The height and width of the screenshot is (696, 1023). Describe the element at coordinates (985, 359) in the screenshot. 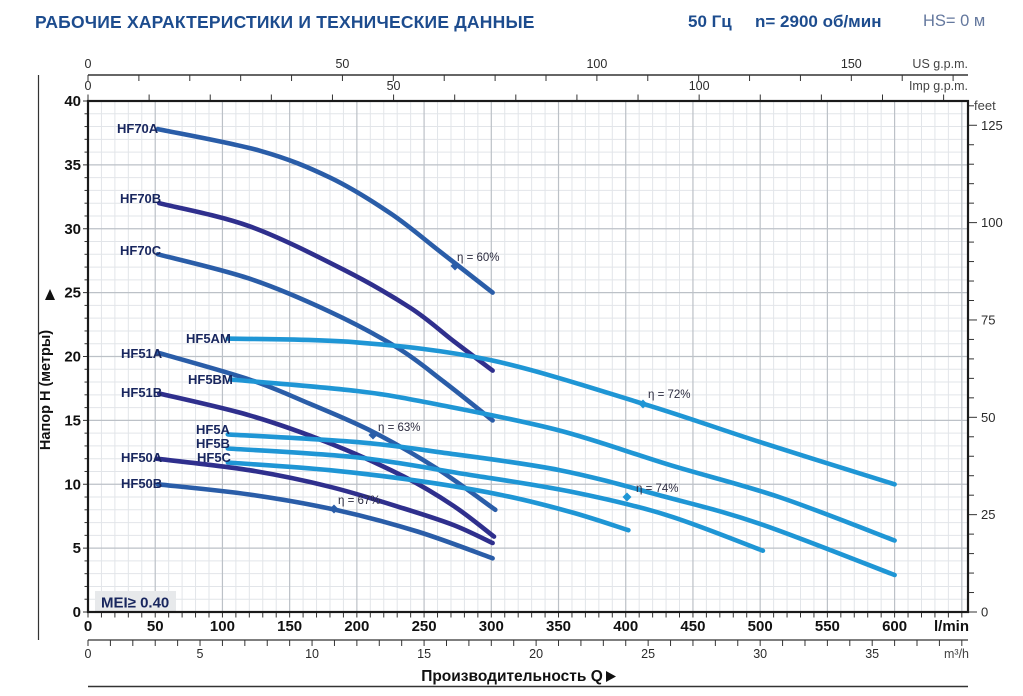

I see `feet-axis: 0 25 50 75 100 125 feet` at that location.